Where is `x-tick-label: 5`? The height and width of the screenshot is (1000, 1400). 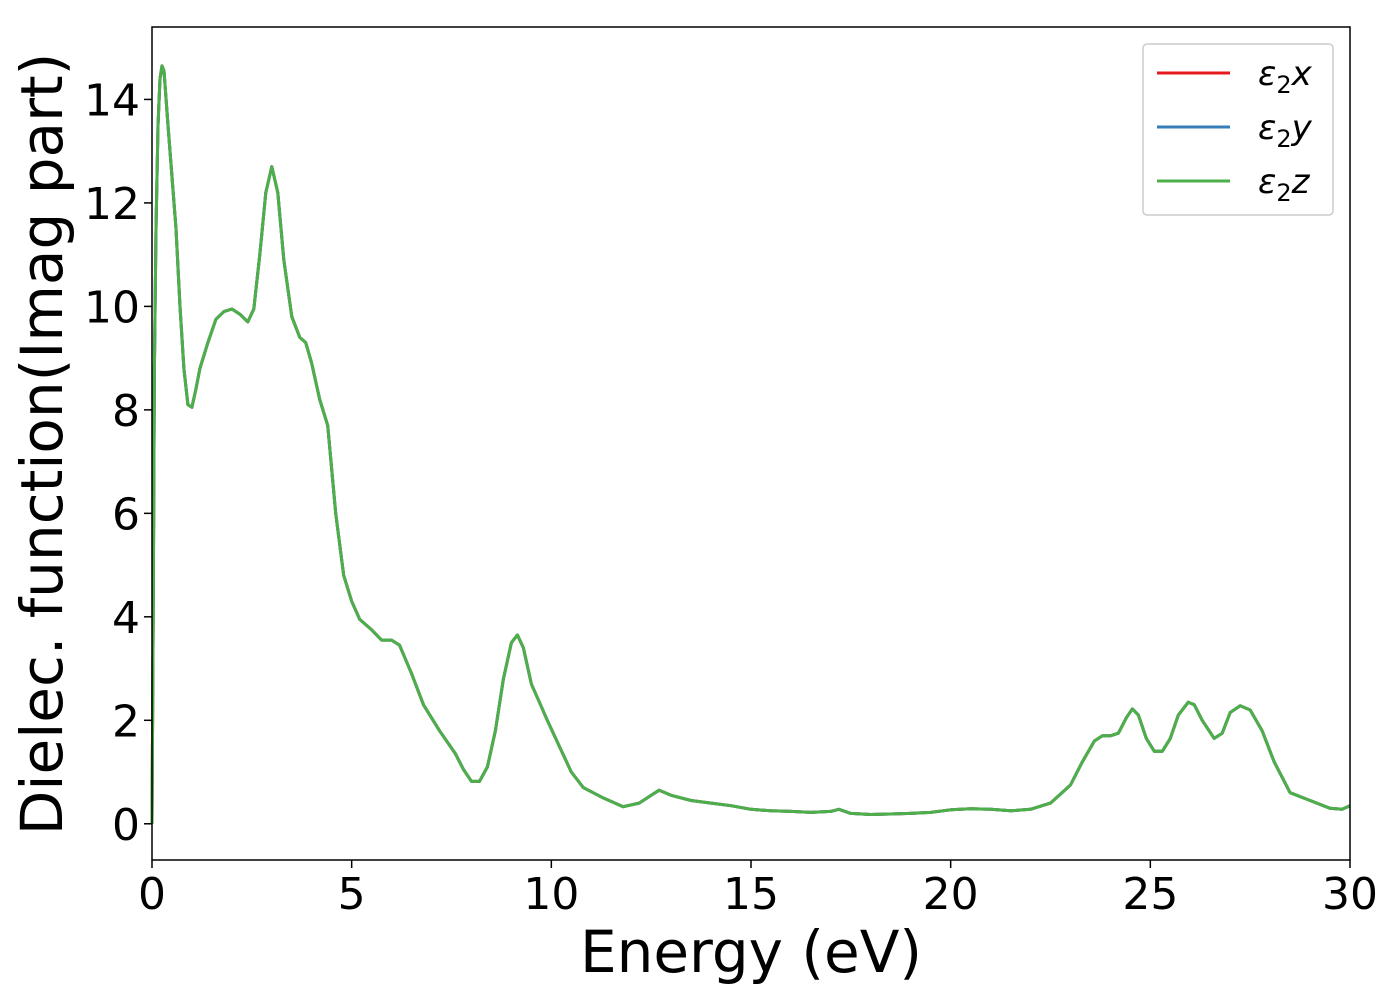
x-tick-label: 5 is located at coordinates (352, 894).